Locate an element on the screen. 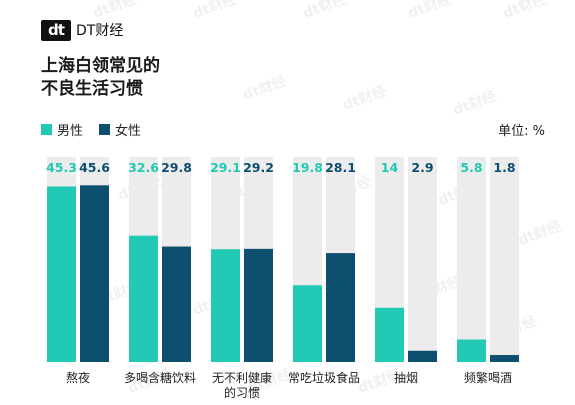  data-label: 14 is located at coordinates (390, 167).